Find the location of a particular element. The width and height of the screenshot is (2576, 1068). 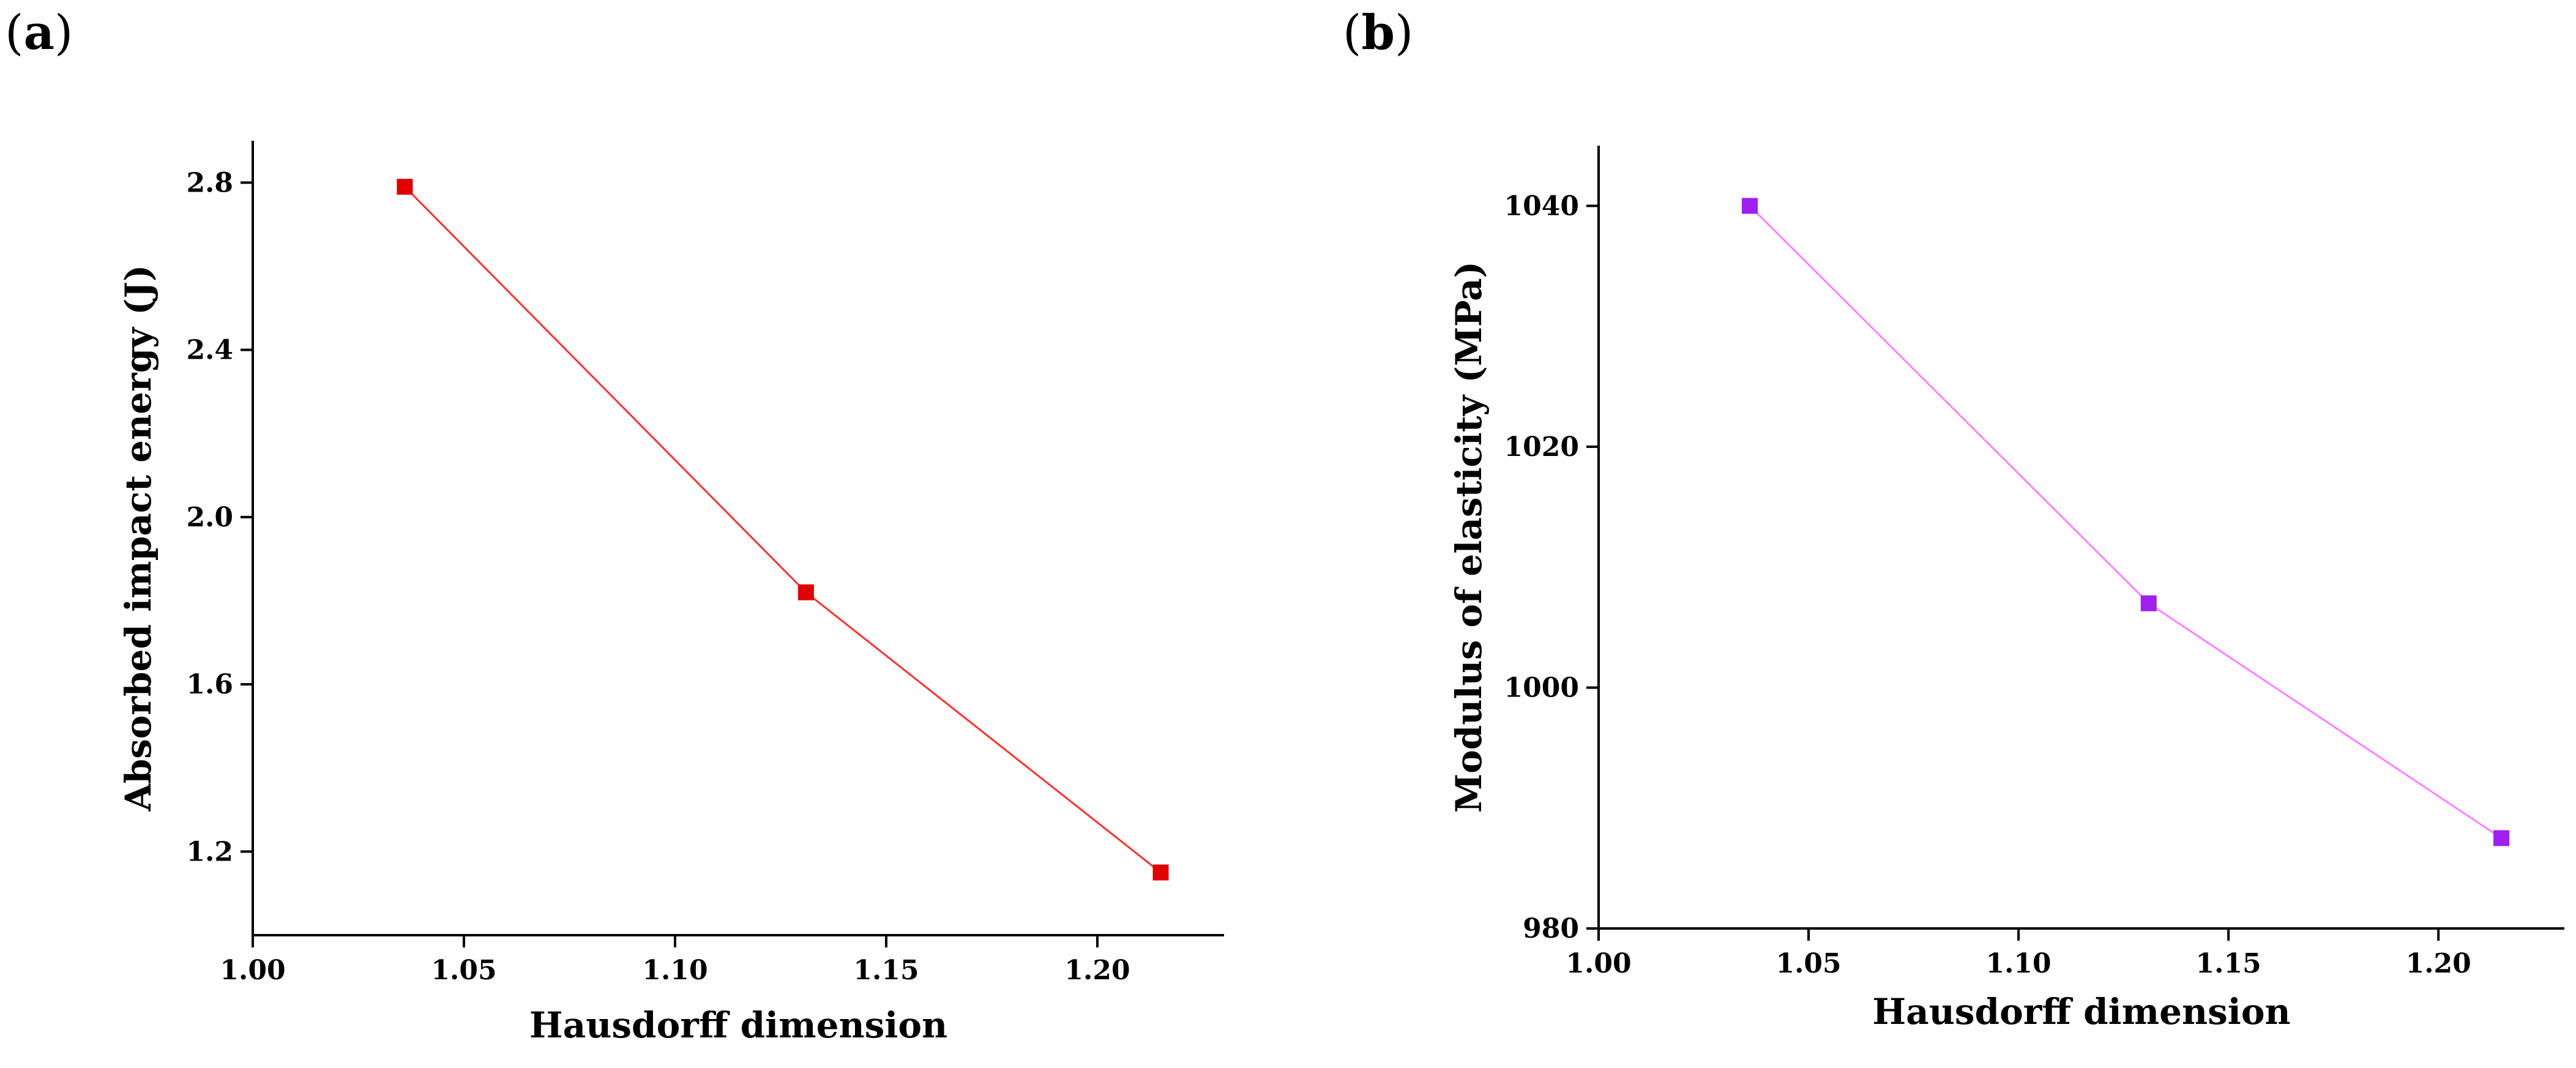

panel-label-a: (a) is located at coordinates (39, 33).